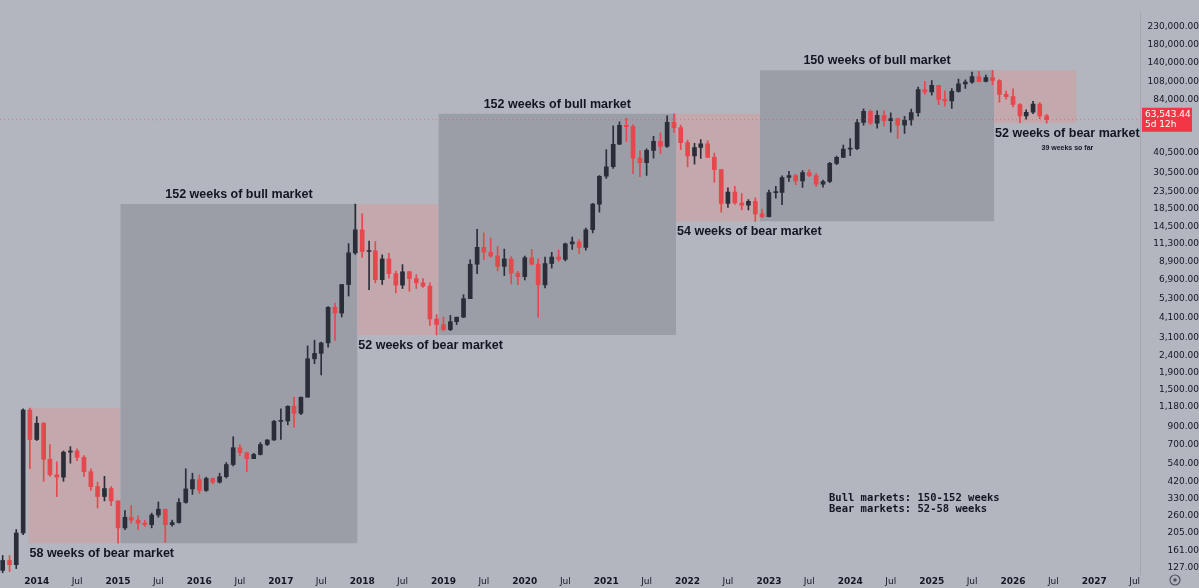 The height and width of the screenshot is (588, 1199). I want to click on x-tick-label: 2021, so click(606, 580).